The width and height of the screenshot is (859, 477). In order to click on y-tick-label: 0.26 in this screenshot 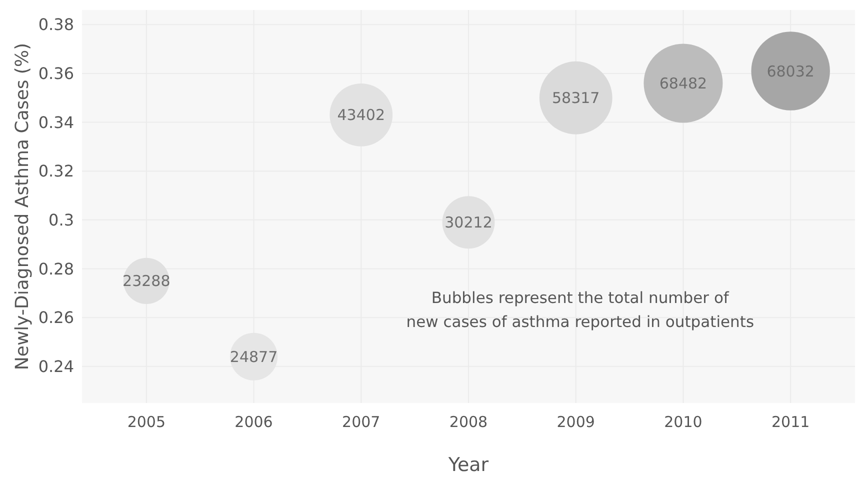, I will do `click(56, 318)`.